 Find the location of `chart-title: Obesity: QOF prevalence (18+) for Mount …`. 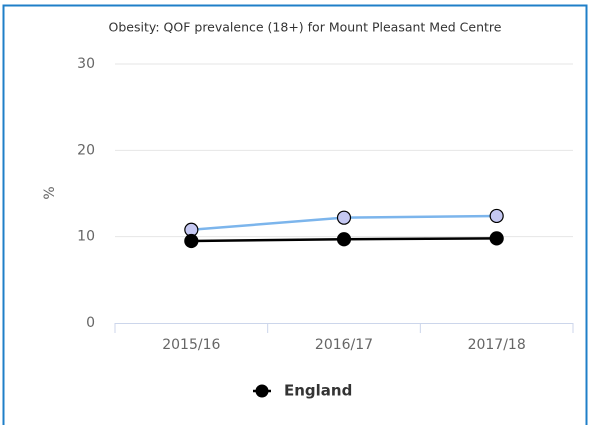

chart-title: Obesity: QOF prevalence (18+) for Mount … is located at coordinates (305, 27).